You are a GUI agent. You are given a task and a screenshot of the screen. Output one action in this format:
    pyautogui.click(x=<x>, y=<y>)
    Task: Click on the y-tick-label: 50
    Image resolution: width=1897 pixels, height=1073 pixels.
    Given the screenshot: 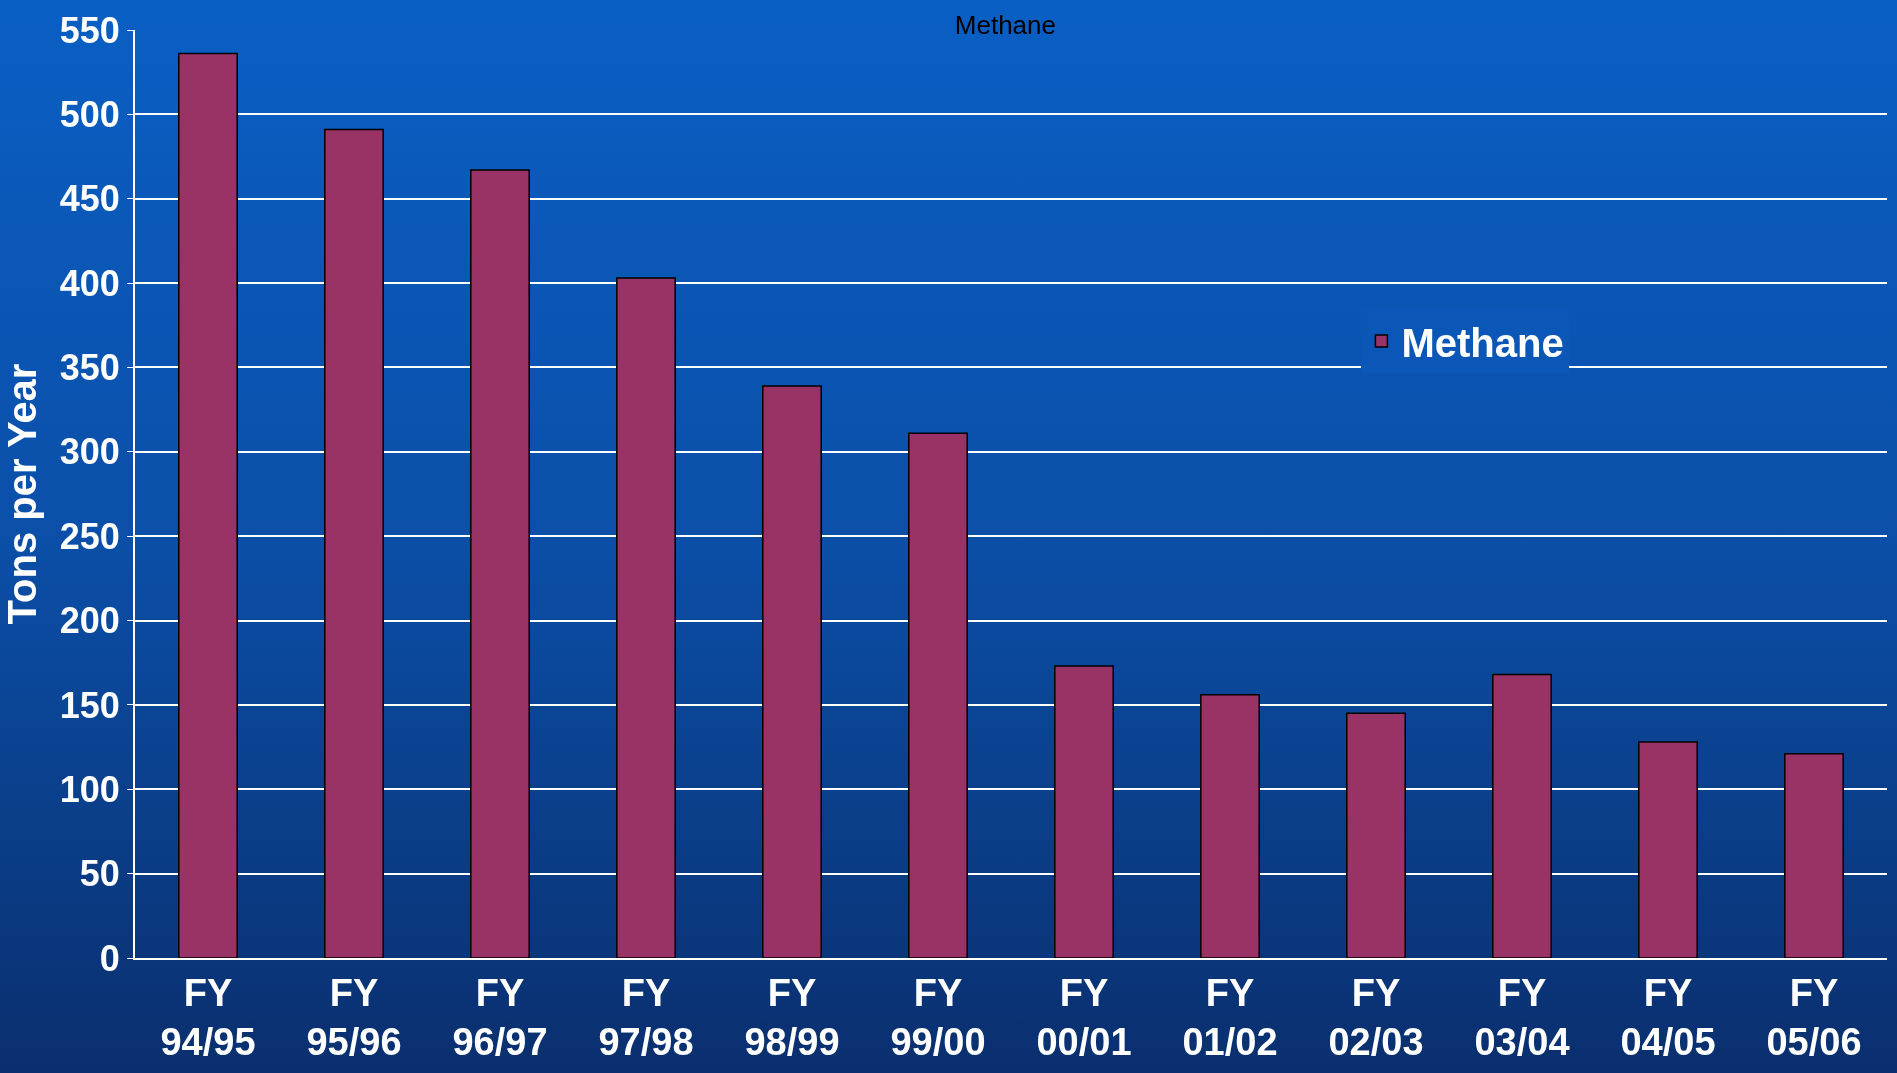 What is the action you would take?
    pyautogui.click(x=99, y=874)
    